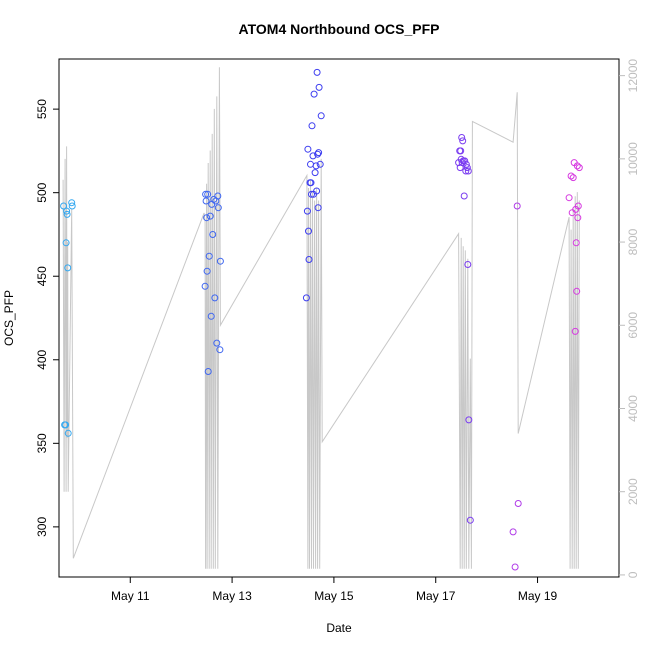  Describe the element at coordinates (633, 574) in the screenshot. I see `y2-tick-label: 0` at that location.